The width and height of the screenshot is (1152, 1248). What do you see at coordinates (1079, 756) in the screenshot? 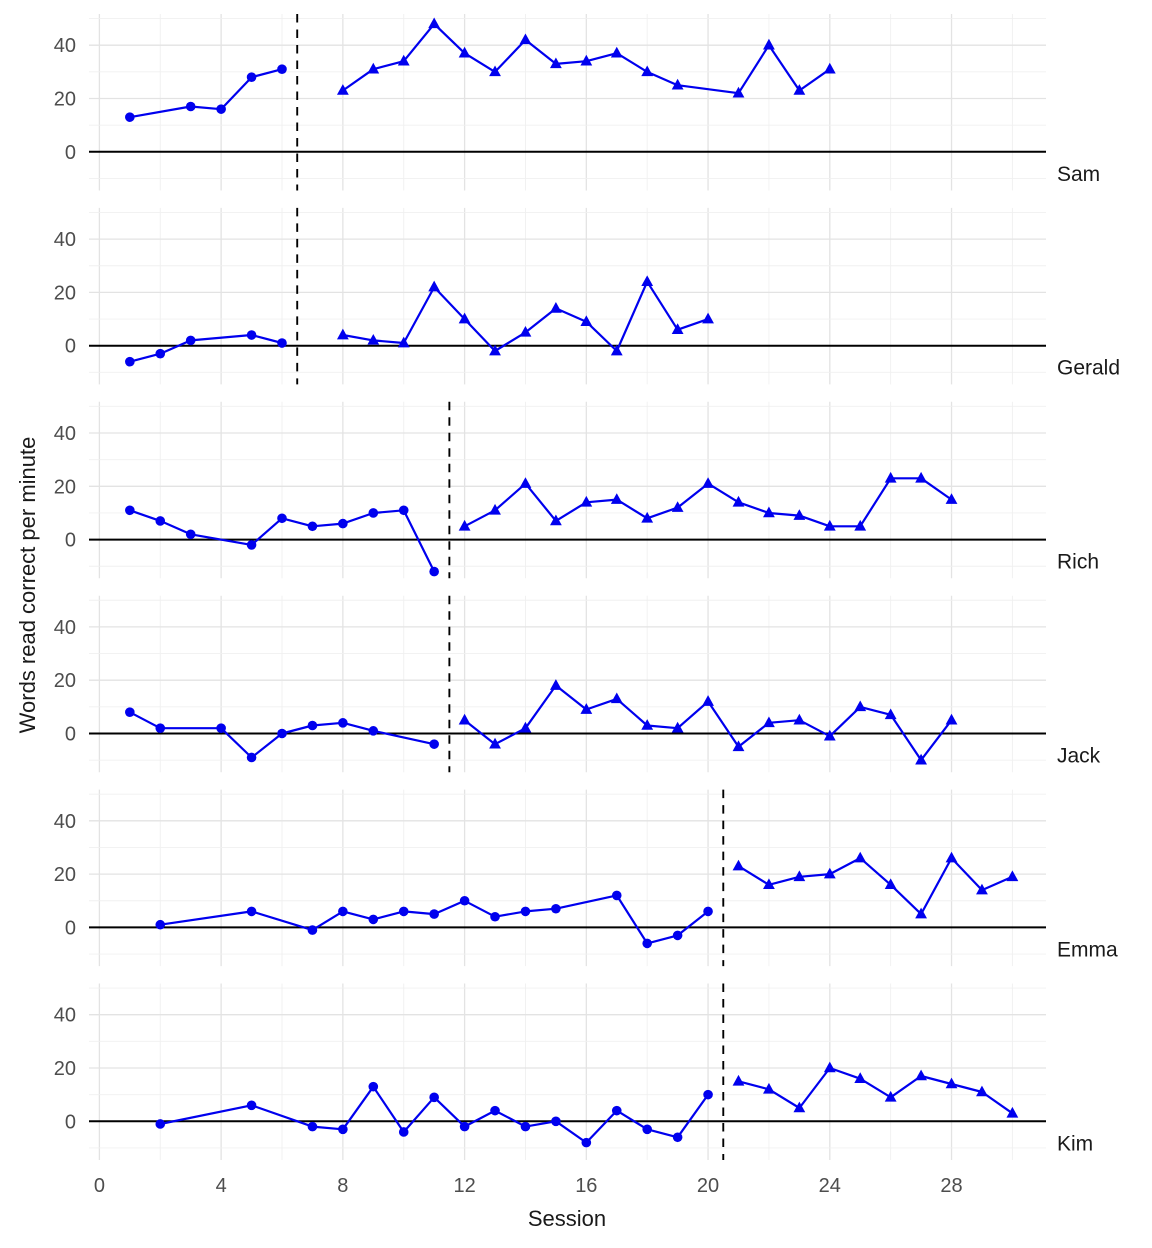
I see `panel-label: Jack` at bounding box center [1079, 756].